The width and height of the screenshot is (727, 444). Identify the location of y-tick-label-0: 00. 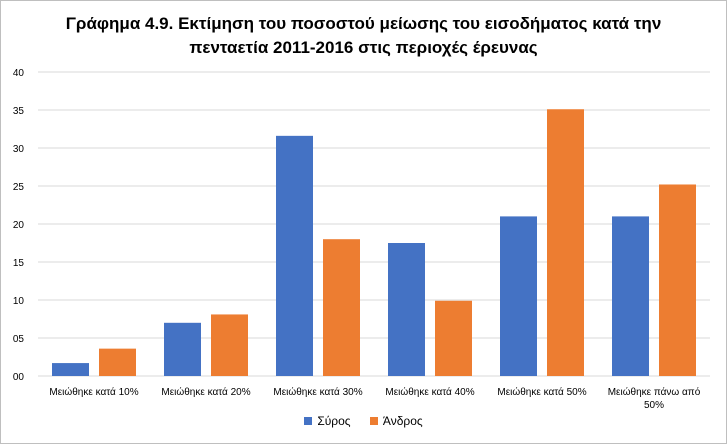
(19, 377).